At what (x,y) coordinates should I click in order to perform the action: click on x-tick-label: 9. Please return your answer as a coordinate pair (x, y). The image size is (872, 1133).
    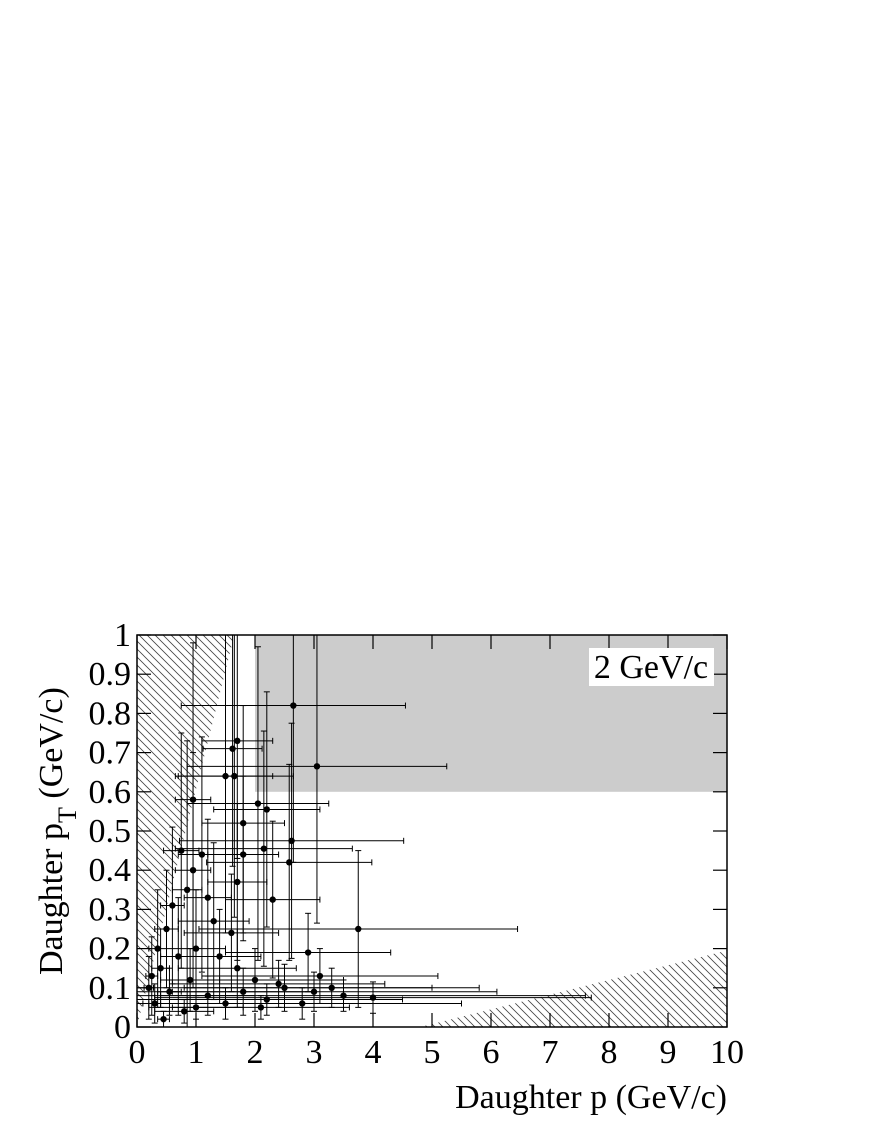
    Looking at the image, I should click on (668, 1052).